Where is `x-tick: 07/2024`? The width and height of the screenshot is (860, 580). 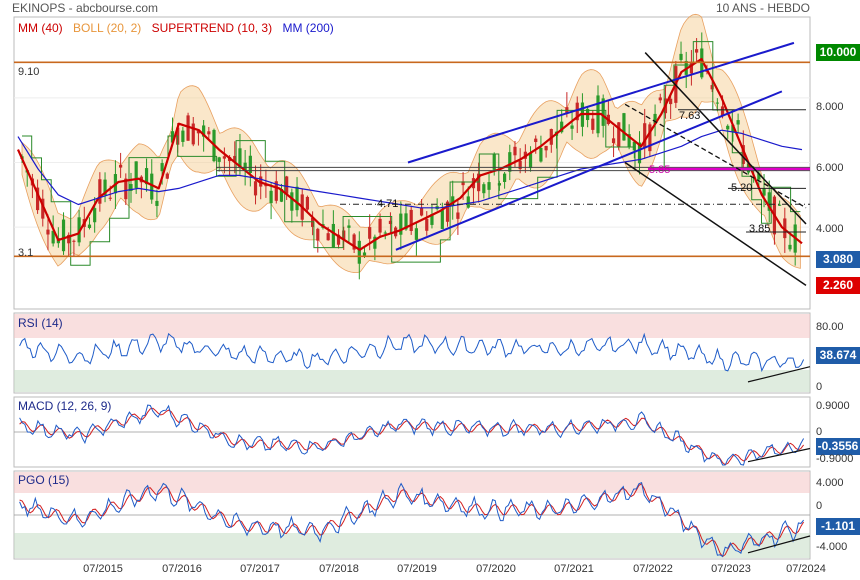 x-tick: 07/2024 is located at coordinates (806, 569).